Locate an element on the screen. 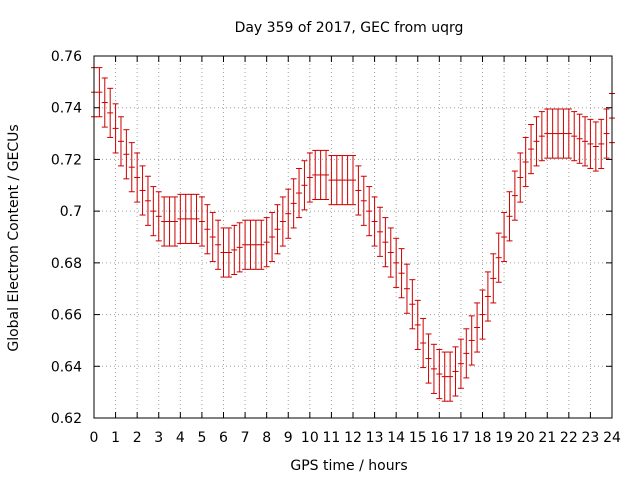  x-tick-label: 9 is located at coordinates (288, 438).